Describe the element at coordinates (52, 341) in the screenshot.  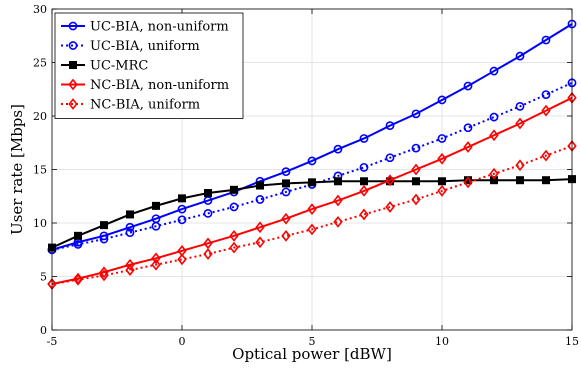
I see `x-tick-label: -5` at that location.